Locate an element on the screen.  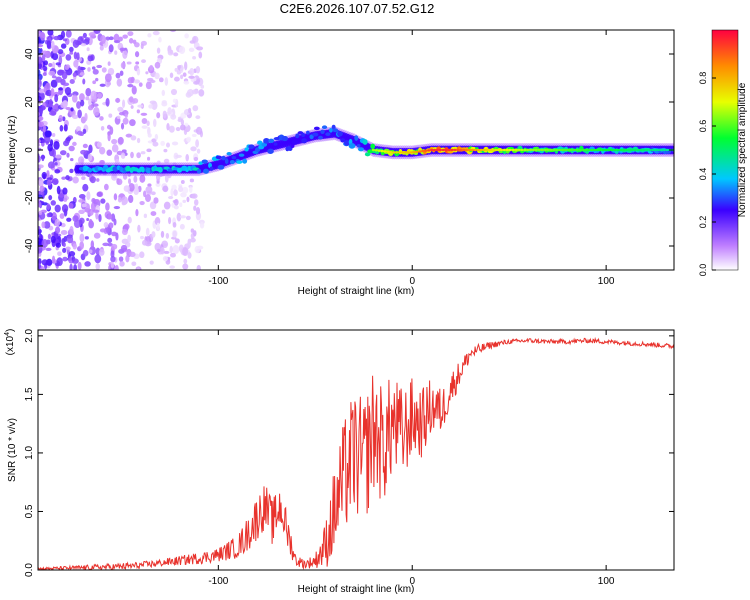
snr-xlabel: Height of straight line (km) is located at coordinates (356, 589).